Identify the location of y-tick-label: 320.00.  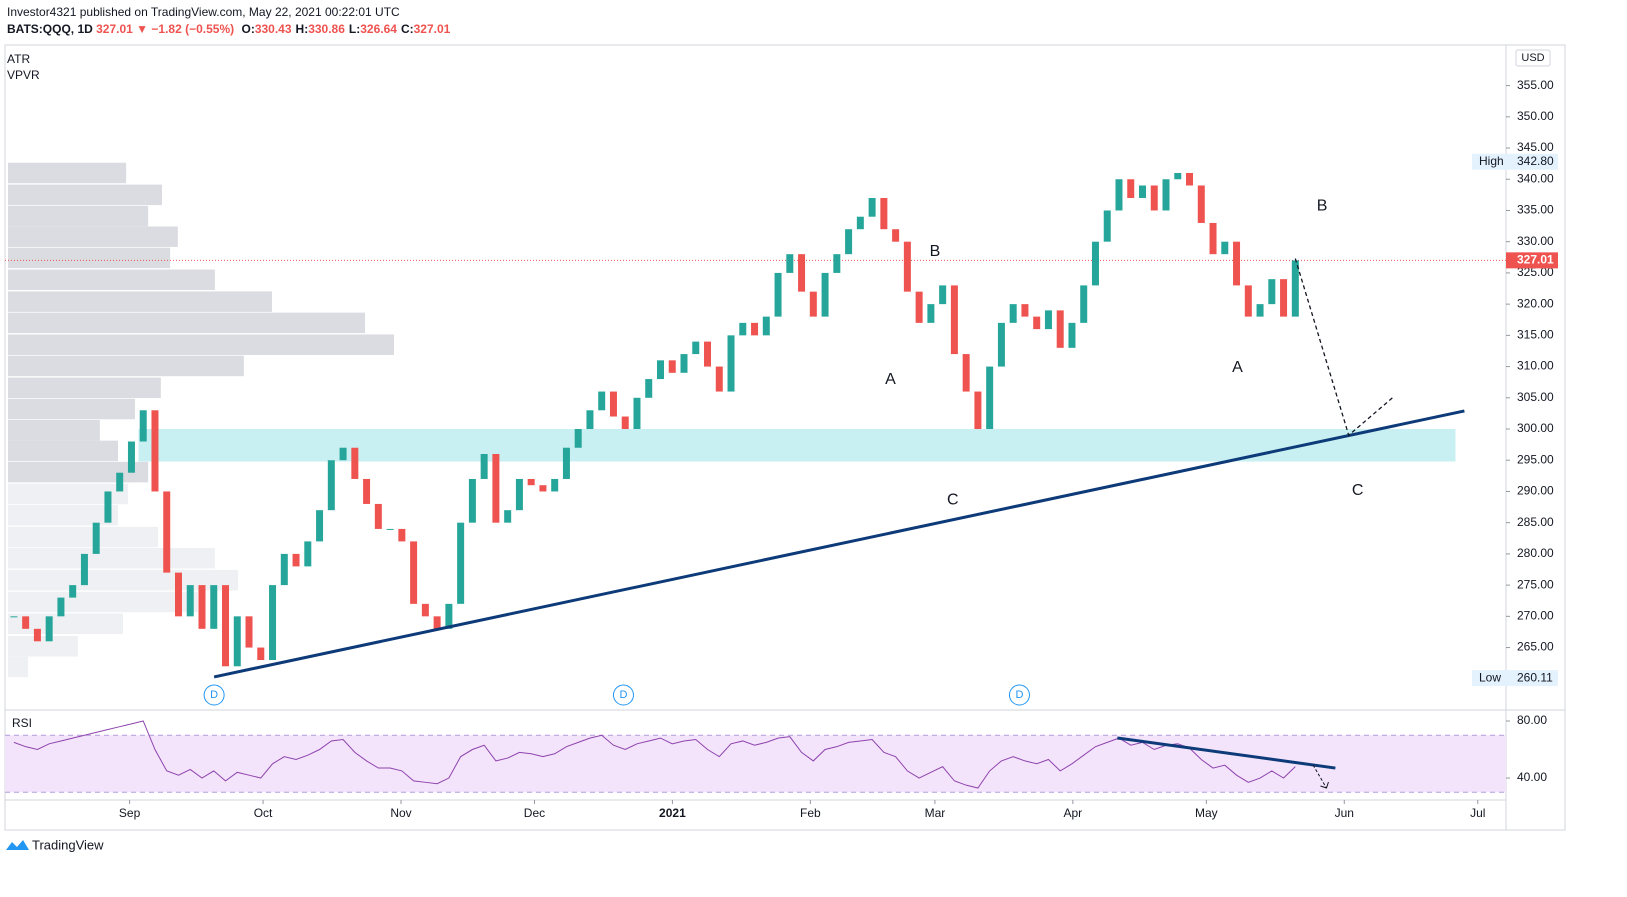
(1535, 303).